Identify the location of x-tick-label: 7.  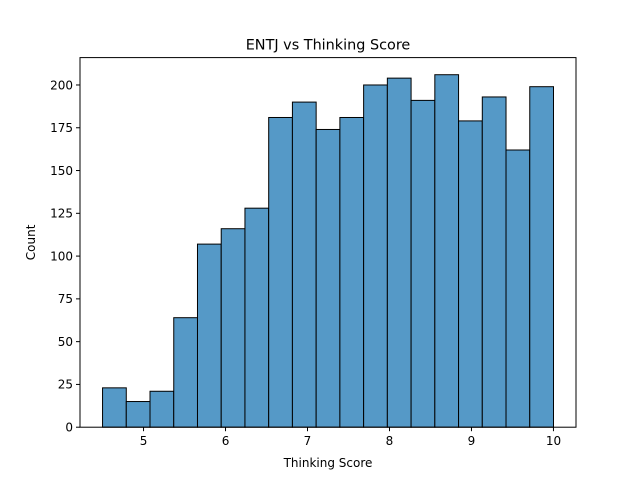
(308, 441).